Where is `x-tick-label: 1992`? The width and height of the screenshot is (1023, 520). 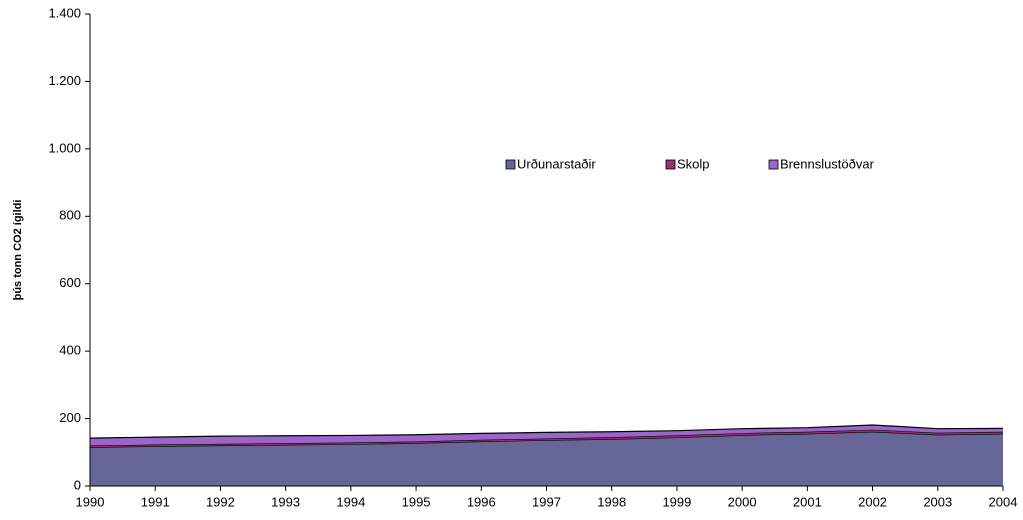 x-tick-label: 1992 is located at coordinates (220, 501).